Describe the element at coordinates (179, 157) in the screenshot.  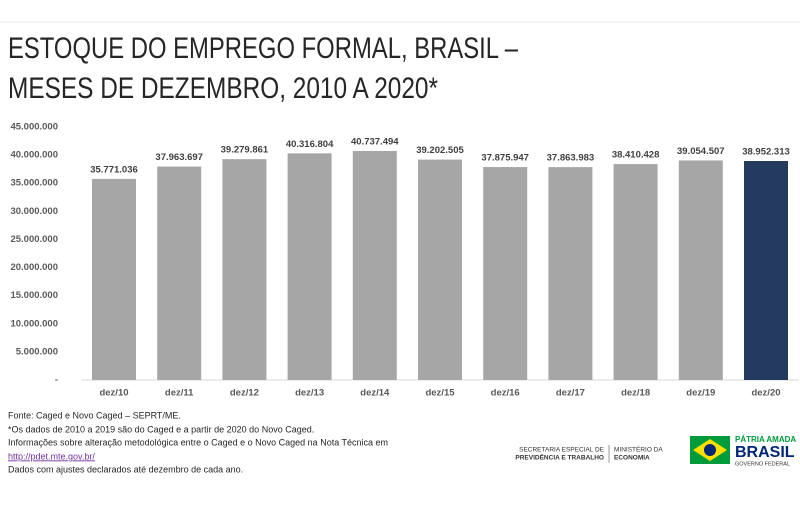
I see `value-label: 37.963.697` at that location.